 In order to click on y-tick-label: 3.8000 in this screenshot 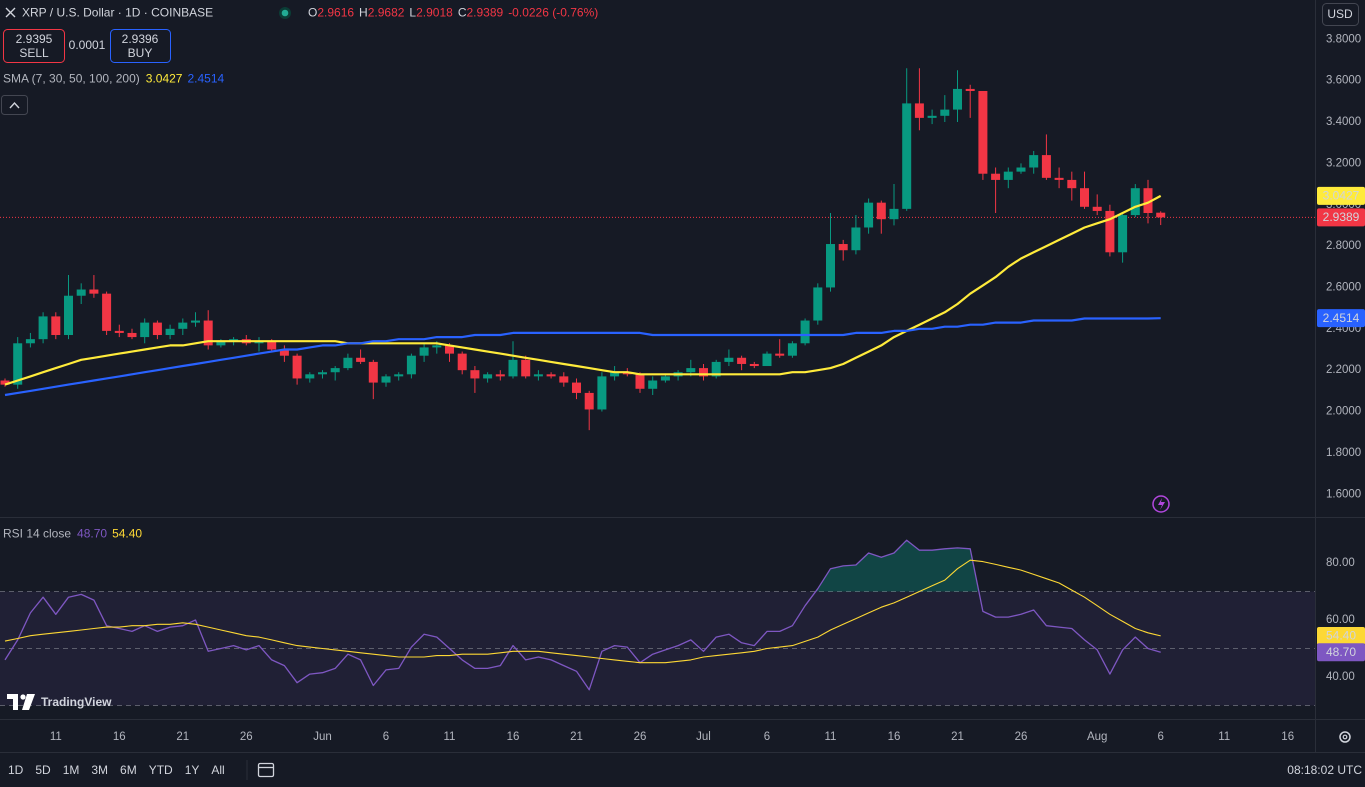, I will do `click(1343, 39)`.